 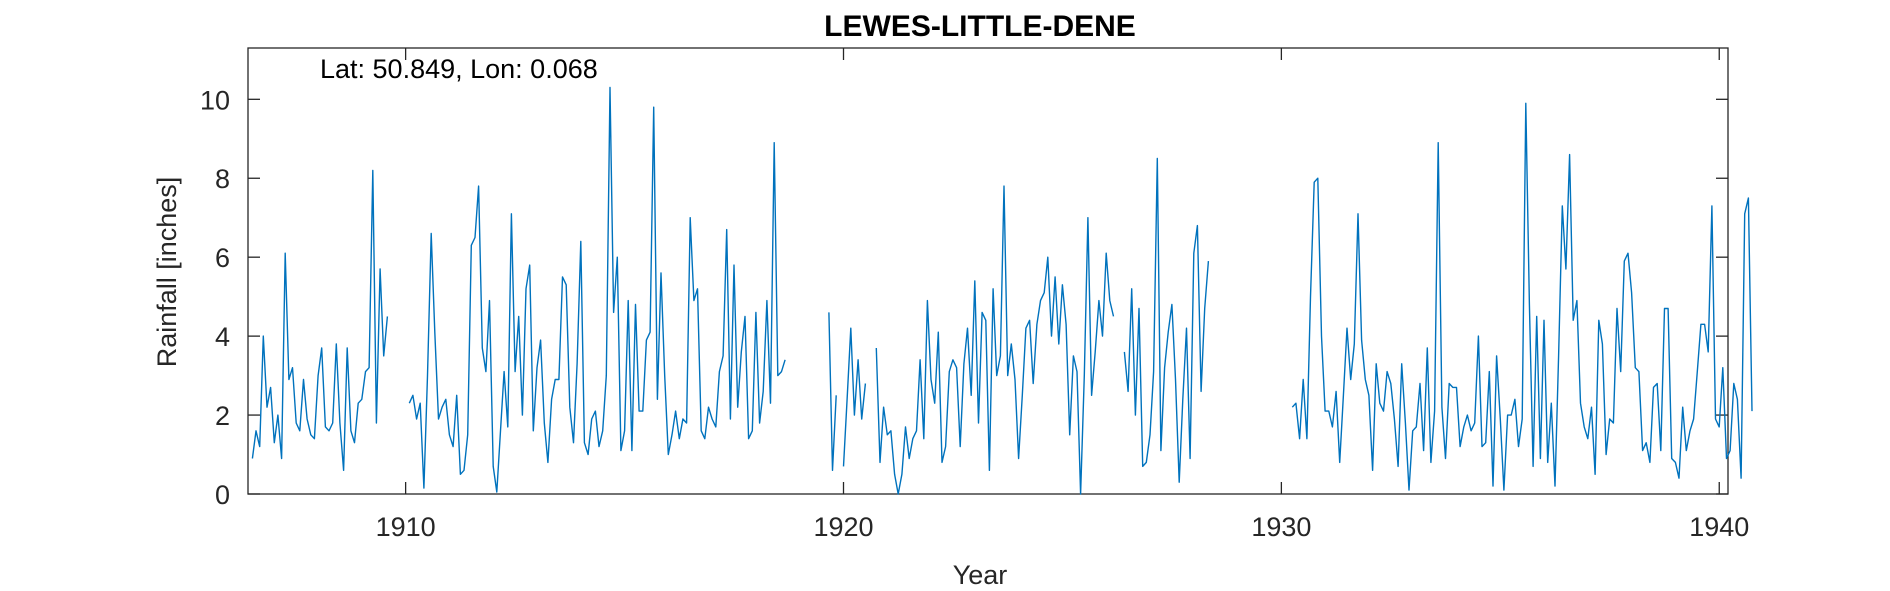 I want to click on x-tick-label: 1910, so click(x=406, y=527).